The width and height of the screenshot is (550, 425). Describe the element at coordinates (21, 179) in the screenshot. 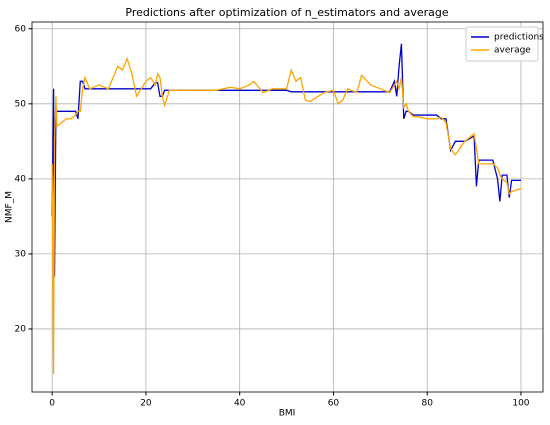

I see `y-tick-label: 40` at that location.